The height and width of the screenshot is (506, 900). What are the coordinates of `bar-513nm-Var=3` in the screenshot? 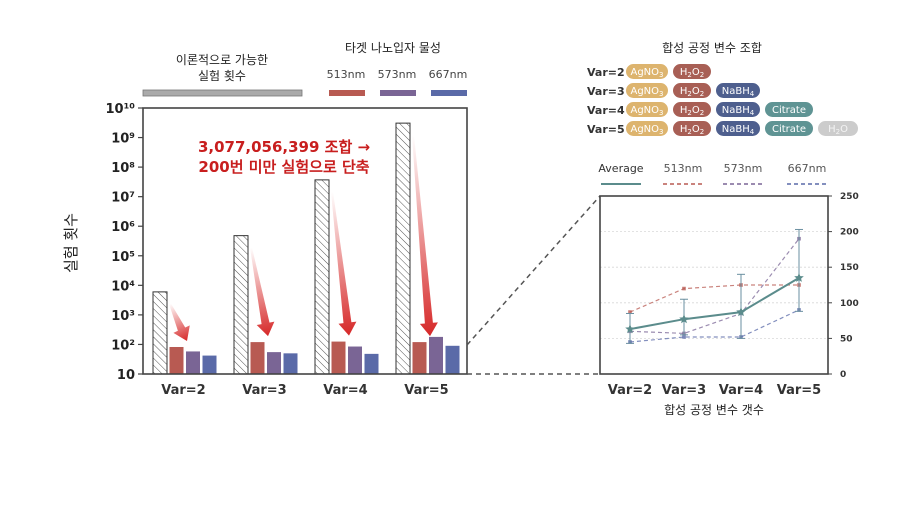 It's located at (257, 358).